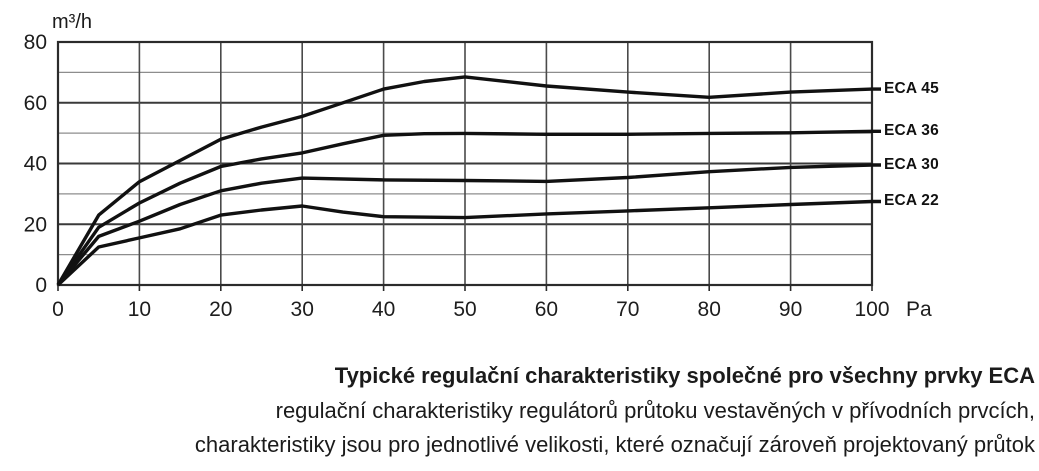 This screenshot has width=1039, height=471. Describe the element at coordinates (871, 309) in the screenshot. I see `x-tick-label: 100` at that location.